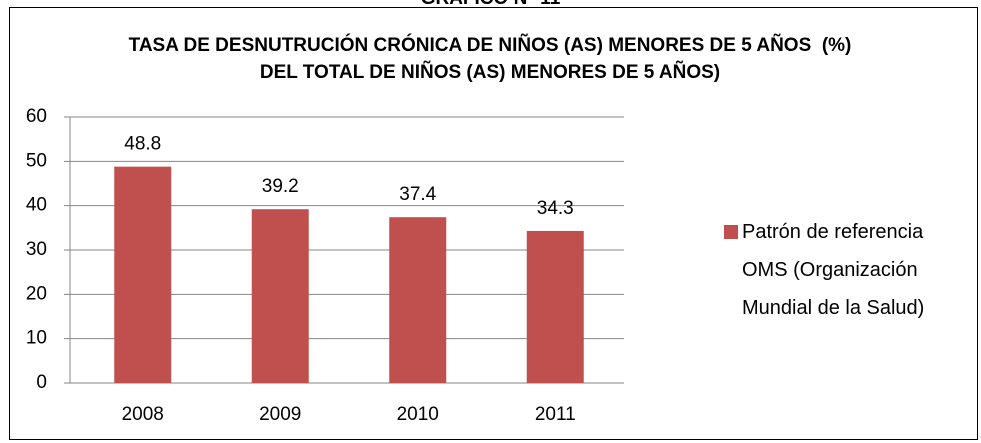 The width and height of the screenshot is (981, 443). Describe the element at coordinates (36, 160) in the screenshot. I see `y-tick-label: 50` at that location.